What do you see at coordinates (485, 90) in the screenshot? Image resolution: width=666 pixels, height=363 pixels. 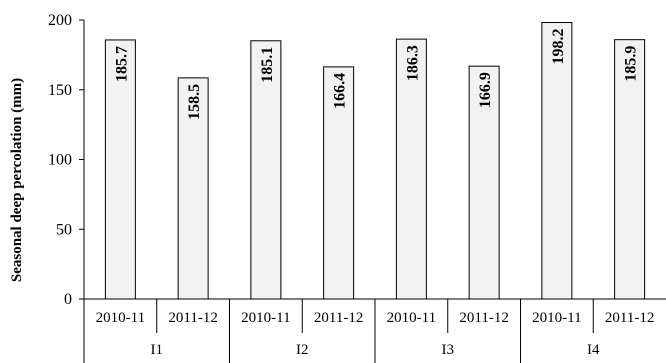 I see `data-label: 166.9` at bounding box center [485, 90].